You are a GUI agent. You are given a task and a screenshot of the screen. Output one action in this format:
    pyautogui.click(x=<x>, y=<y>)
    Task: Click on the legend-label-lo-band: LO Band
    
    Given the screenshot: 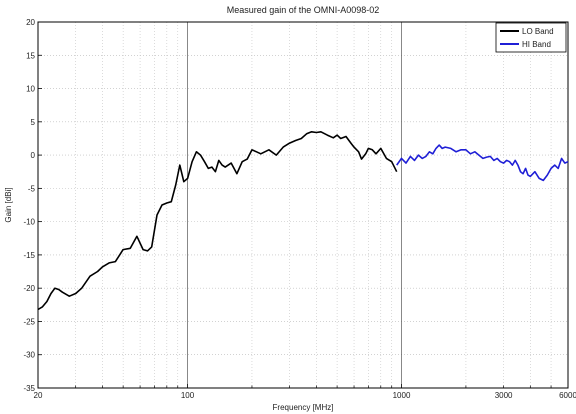 What is the action you would take?
    pyautogui.click(x=538, y=31)
    